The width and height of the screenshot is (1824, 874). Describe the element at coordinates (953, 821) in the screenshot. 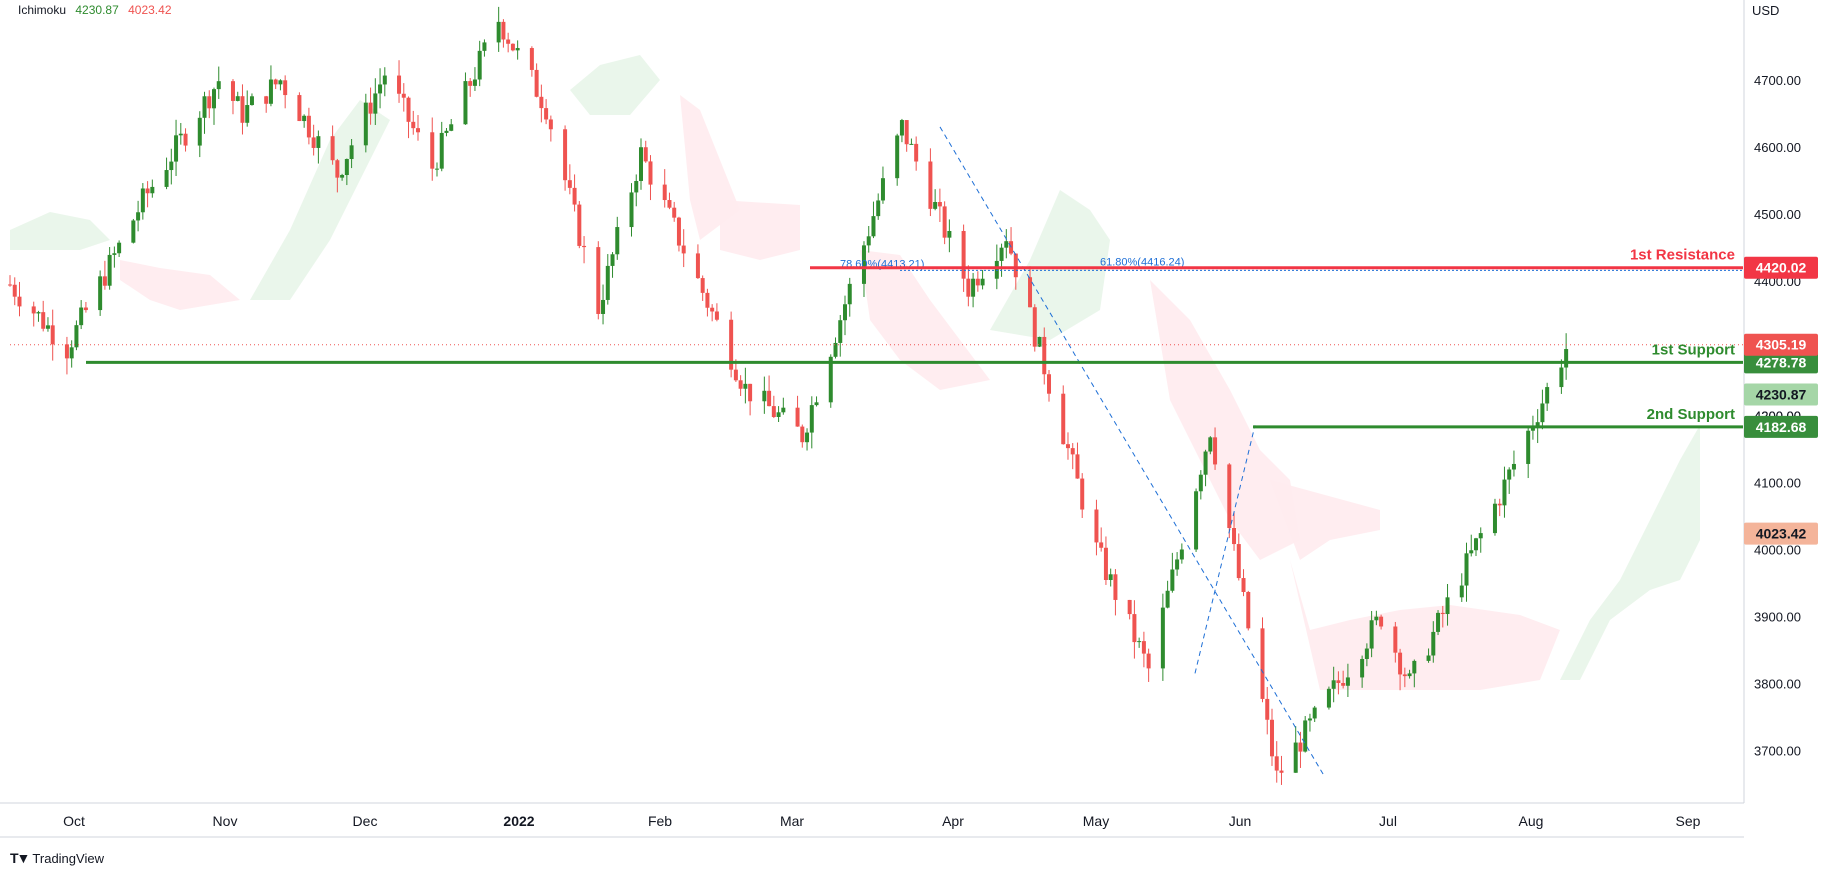

I see `x-axis-label: Apr` at that location.